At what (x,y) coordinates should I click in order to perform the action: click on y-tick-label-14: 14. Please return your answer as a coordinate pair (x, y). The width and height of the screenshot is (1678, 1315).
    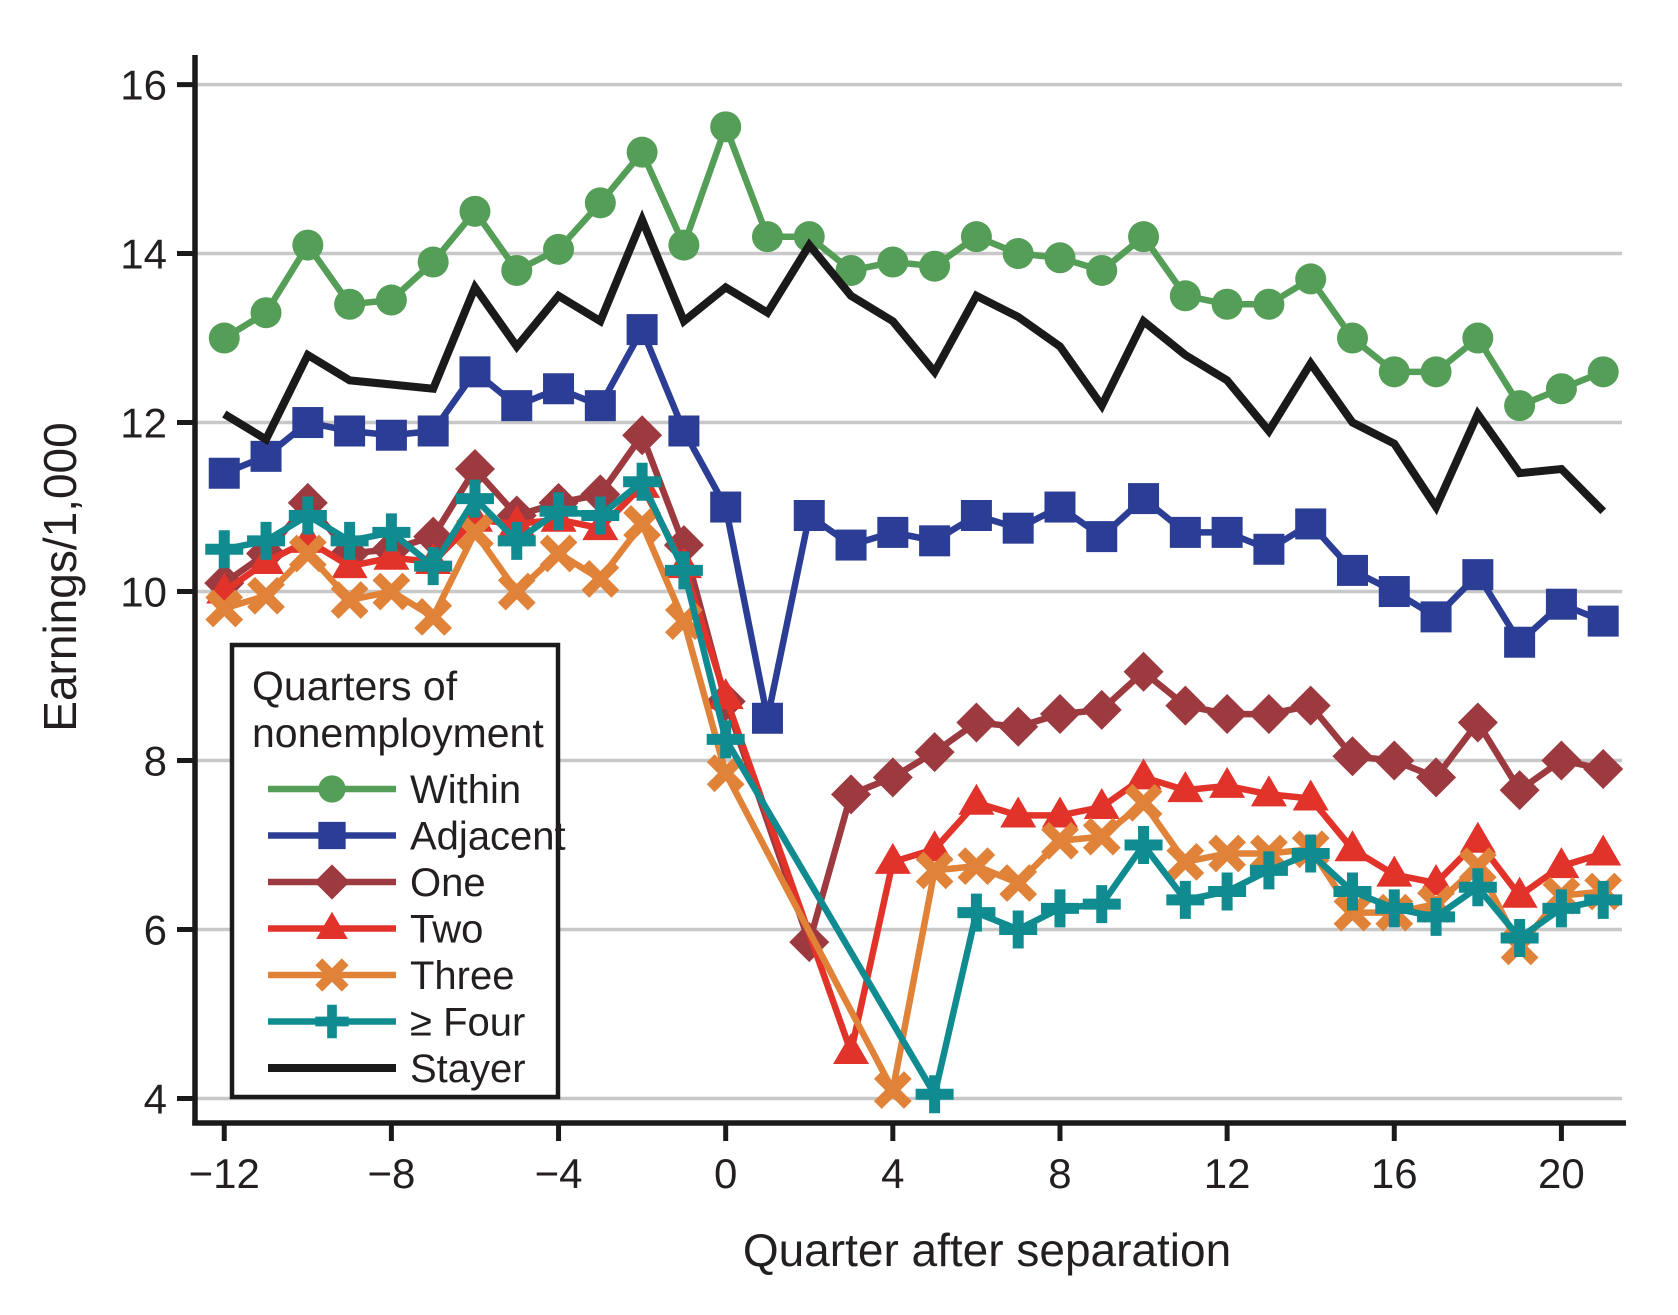
    Looking at the image, I should click on (143, 254).